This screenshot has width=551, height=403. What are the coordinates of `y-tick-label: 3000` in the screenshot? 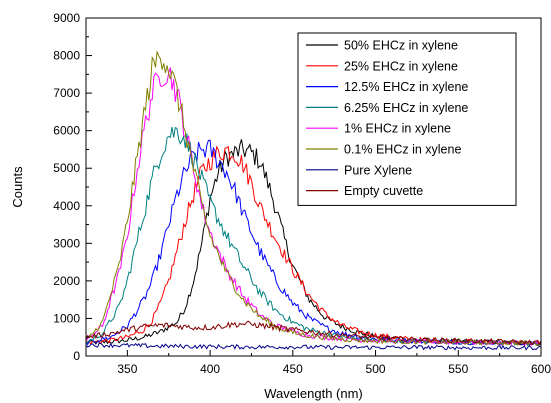 It's located at (66, 243).